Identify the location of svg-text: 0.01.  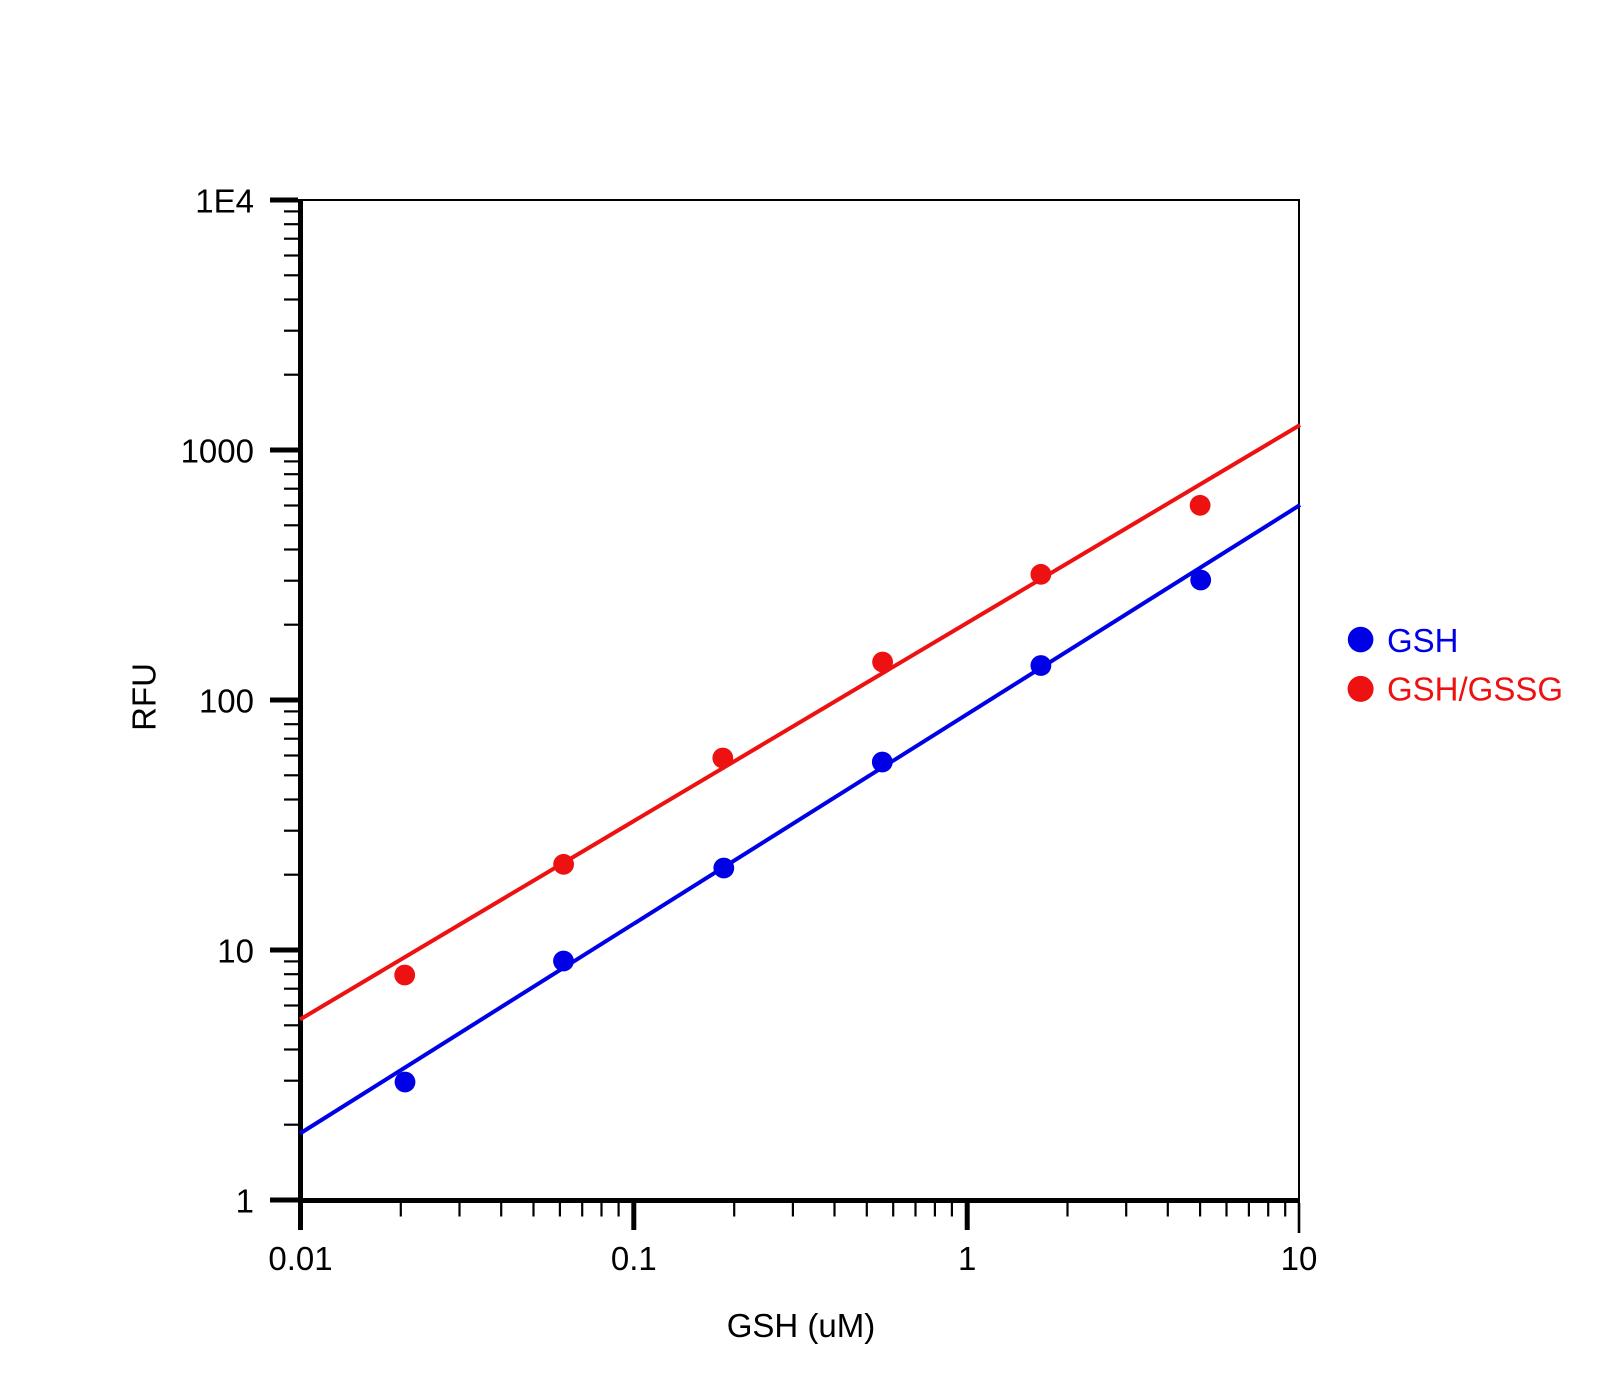
(300, 1258).